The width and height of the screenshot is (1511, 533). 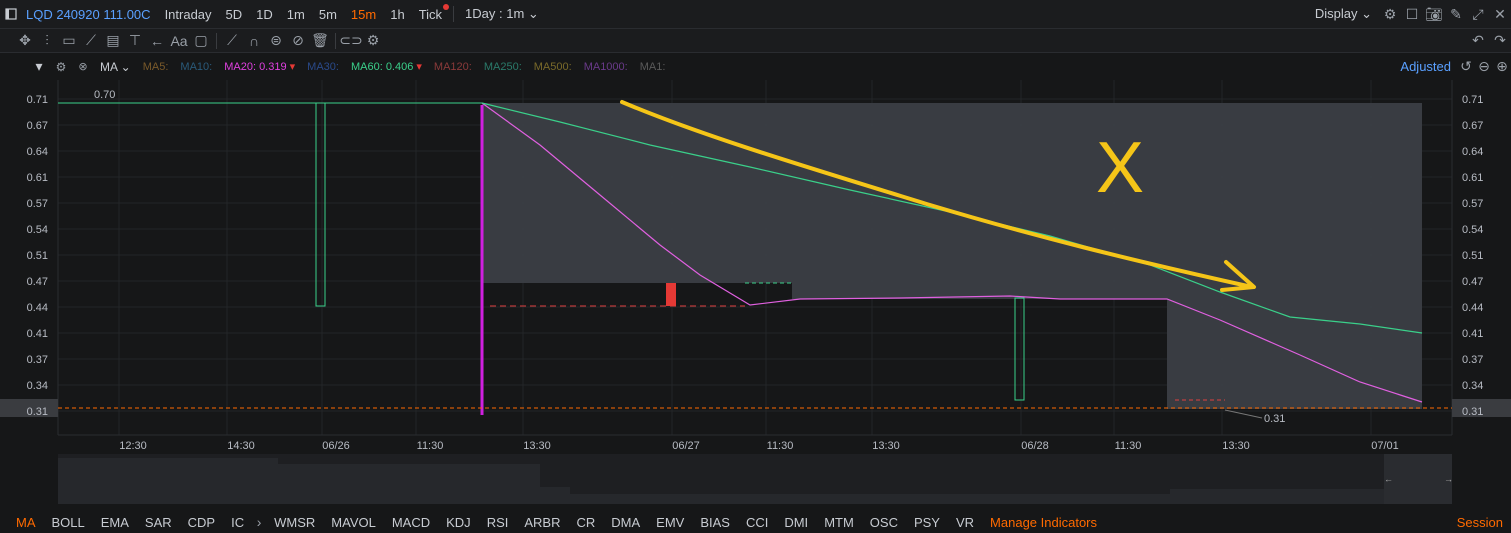 I want to click on adjusted-label: Adjusted, so click(x=1425, y=66).